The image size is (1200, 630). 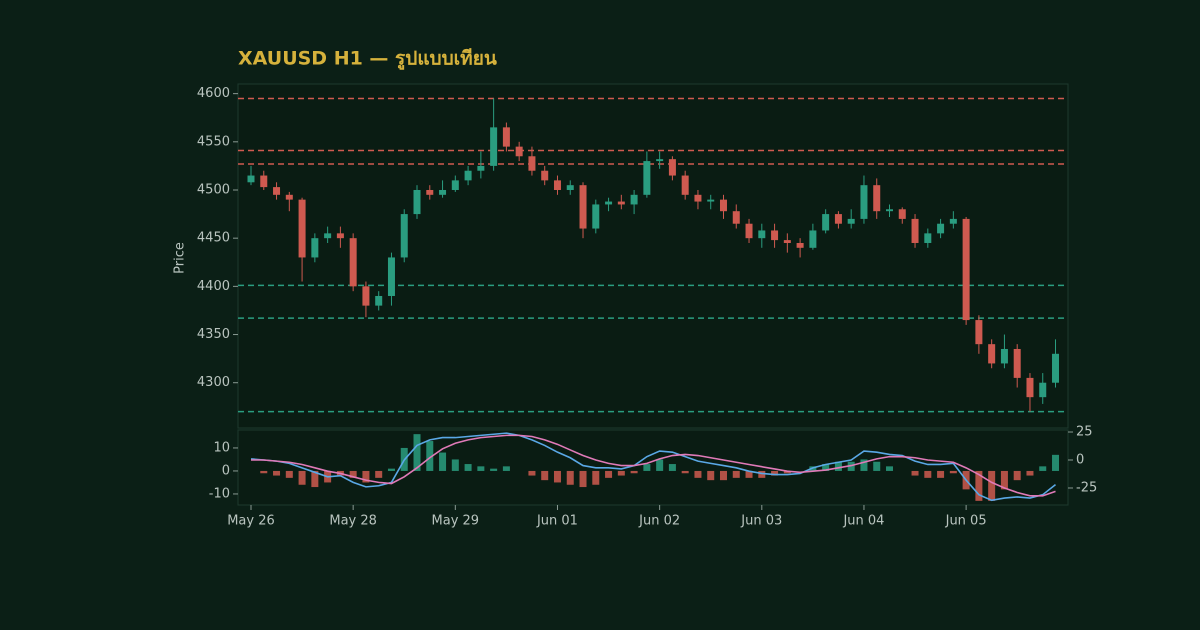 What do you see at coordinates (213, 286) in the screenshot?
I see `y-tick-label: 4400` at bounding box center [213, 286].